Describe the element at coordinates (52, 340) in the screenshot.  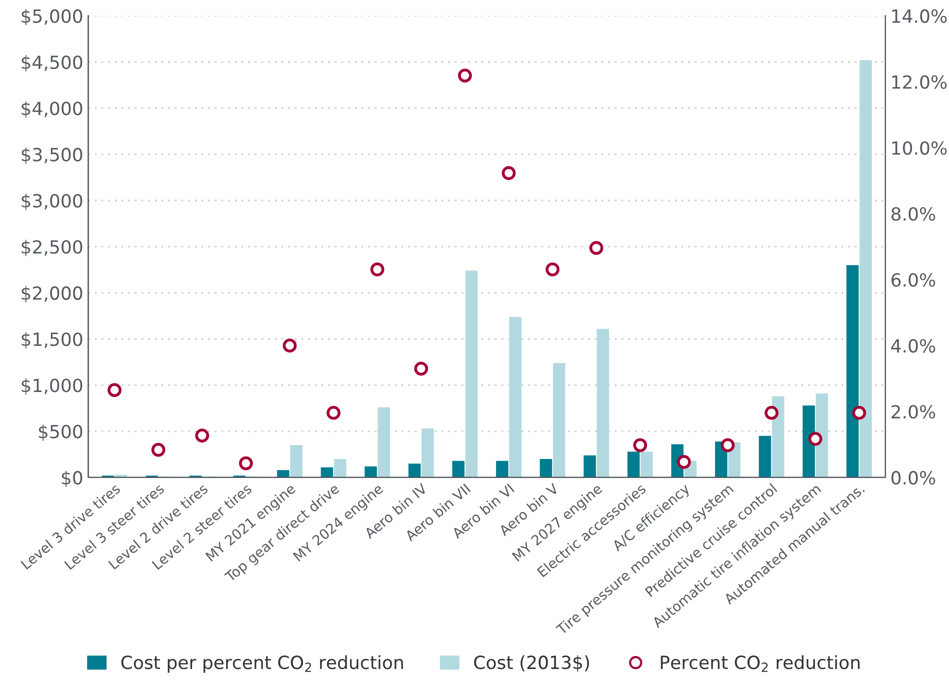
I see `y-tick-label: $1,500` at that location.